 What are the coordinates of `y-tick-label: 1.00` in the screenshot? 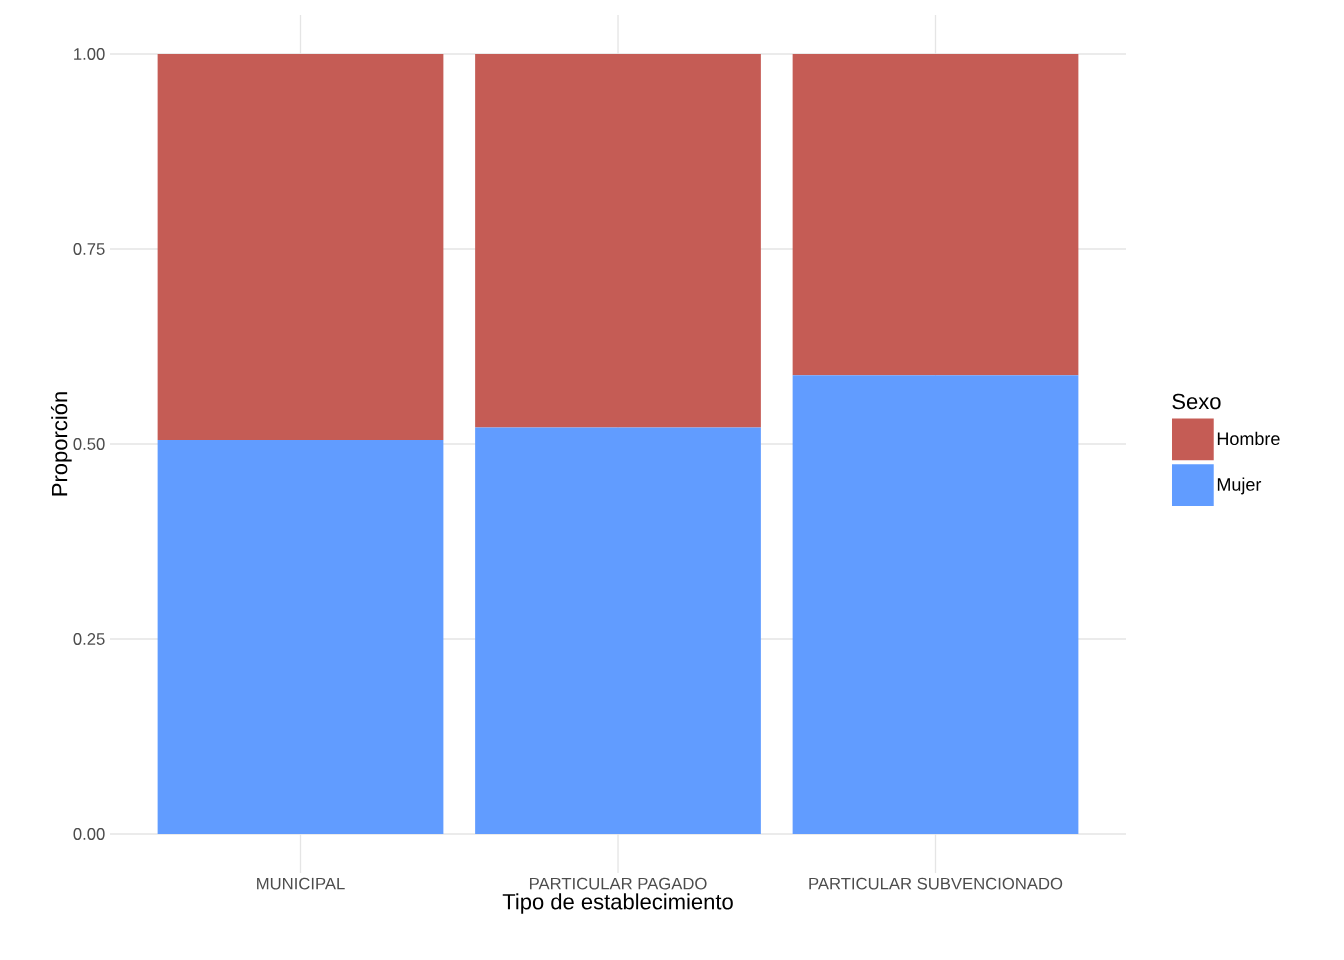 It's located at (89, 54).